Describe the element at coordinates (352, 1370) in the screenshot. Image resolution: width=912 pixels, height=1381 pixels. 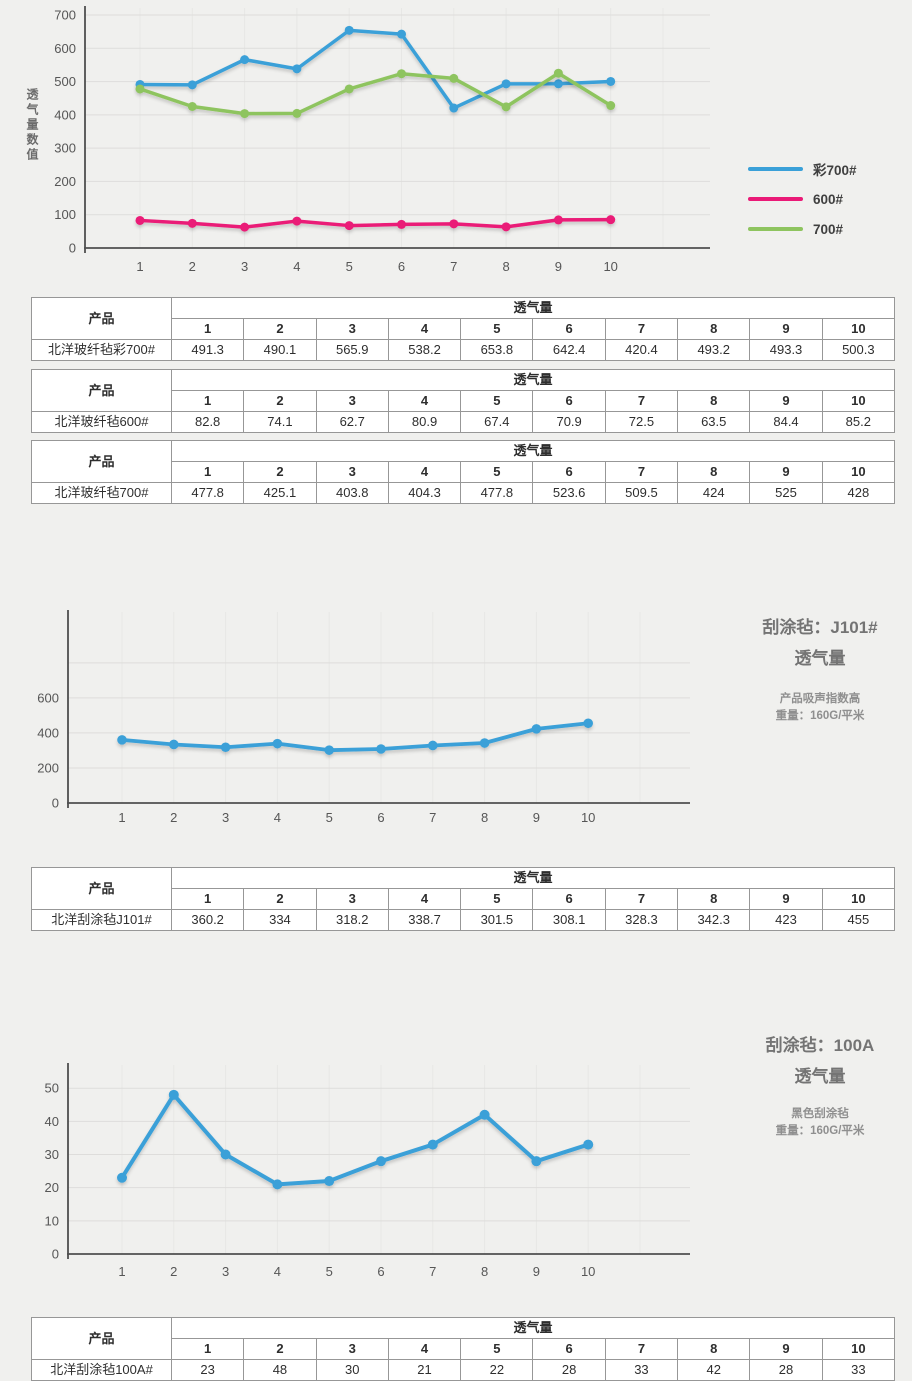
I see `value-cell: 30` at that location.